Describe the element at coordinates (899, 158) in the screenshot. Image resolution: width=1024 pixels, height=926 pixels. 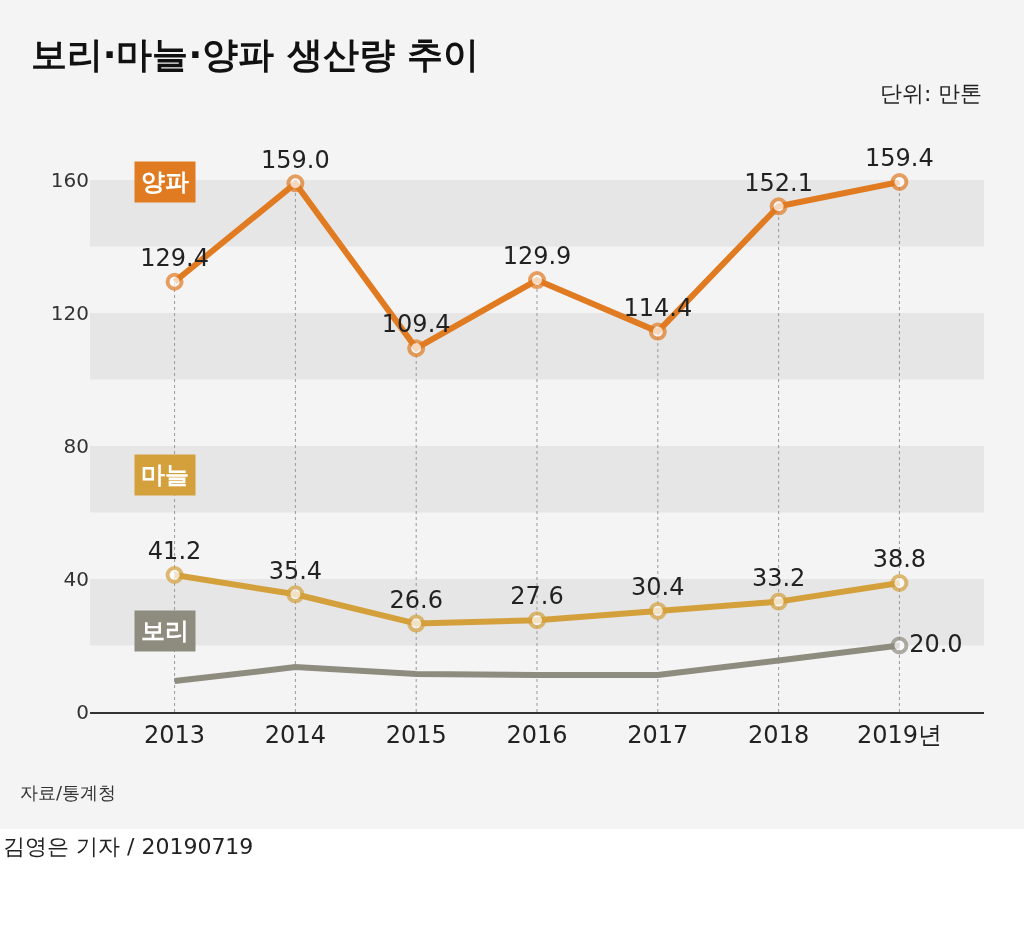
I see `data-label: 159.4` at that location.